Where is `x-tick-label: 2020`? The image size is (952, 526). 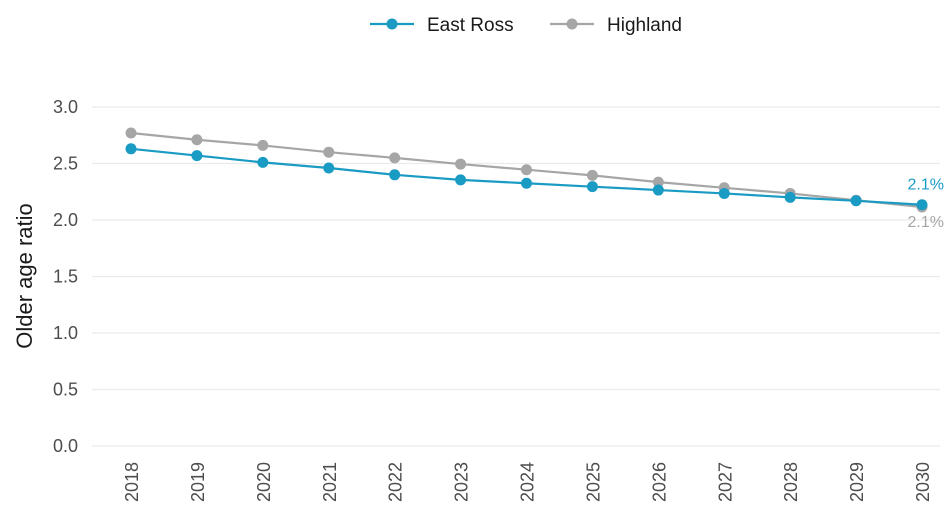 x-tick-label: 2020 is located at coordinates (264, 482).